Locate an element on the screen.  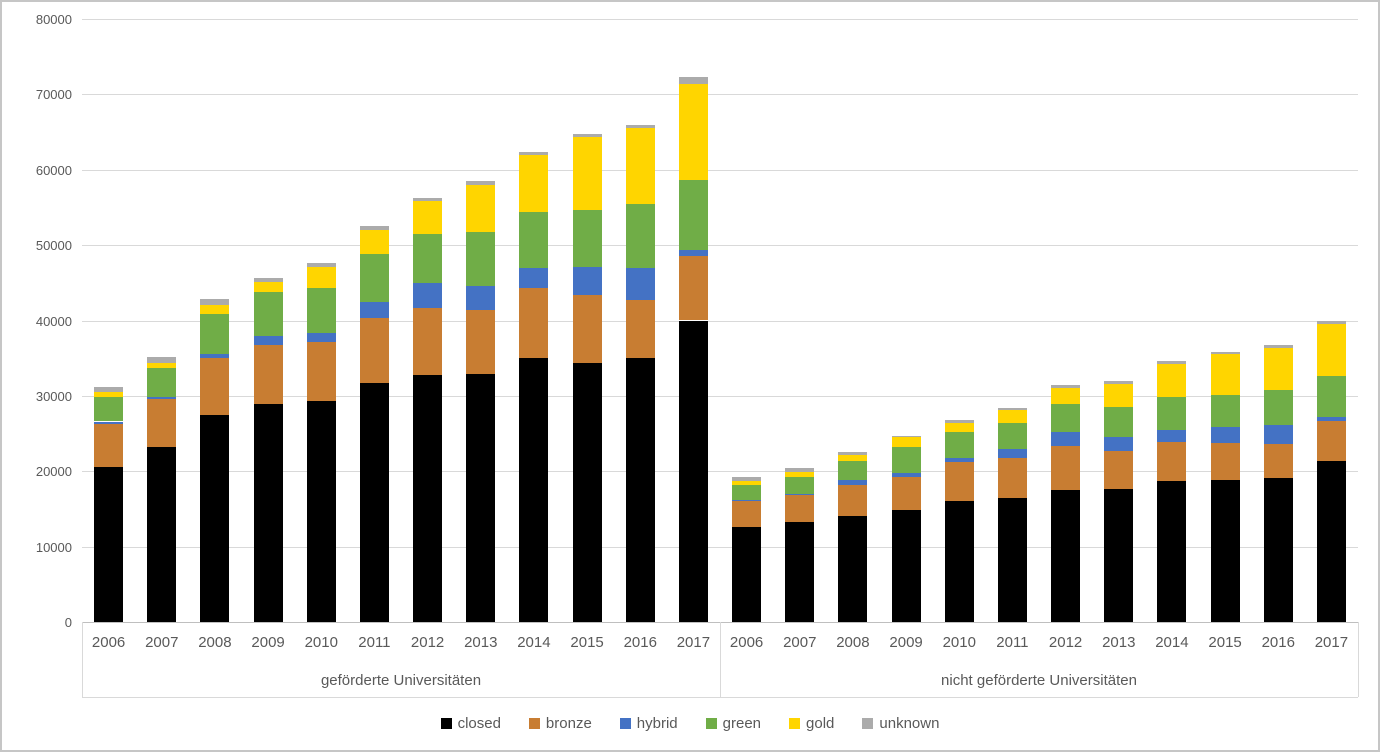
bar-not-funded-2014-bronze is located at coordinates (1172, 461).